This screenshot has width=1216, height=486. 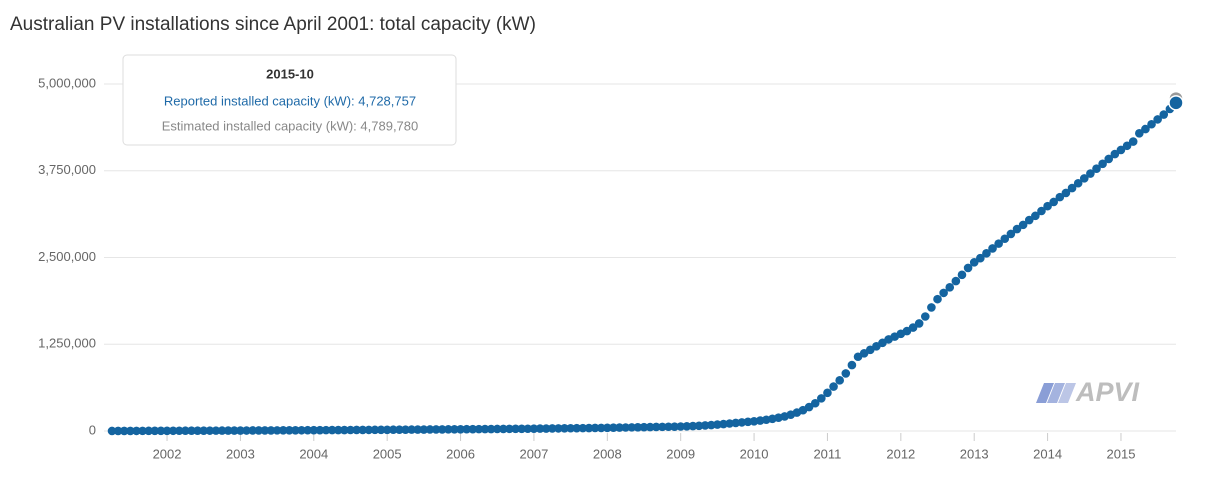 I want to click on x-tick-label: 2002, so click(x=167, y=453).